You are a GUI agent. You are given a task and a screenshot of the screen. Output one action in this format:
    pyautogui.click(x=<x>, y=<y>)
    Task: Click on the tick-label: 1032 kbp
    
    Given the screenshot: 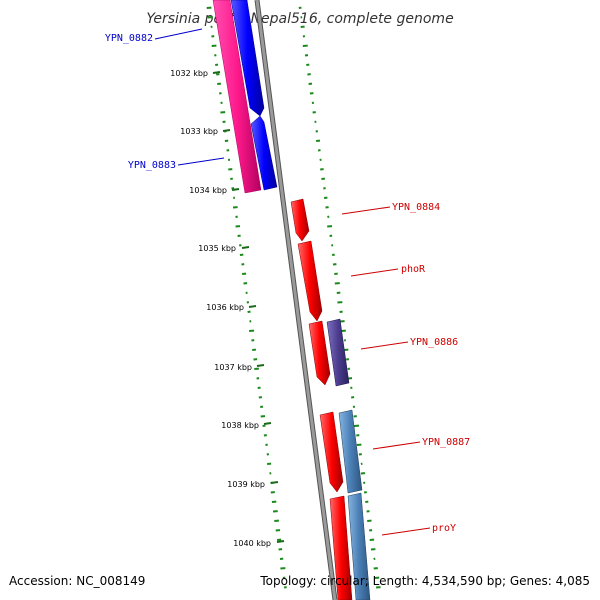 What is the action you would take?
    pyautogui.click(x=189, y=73)
    